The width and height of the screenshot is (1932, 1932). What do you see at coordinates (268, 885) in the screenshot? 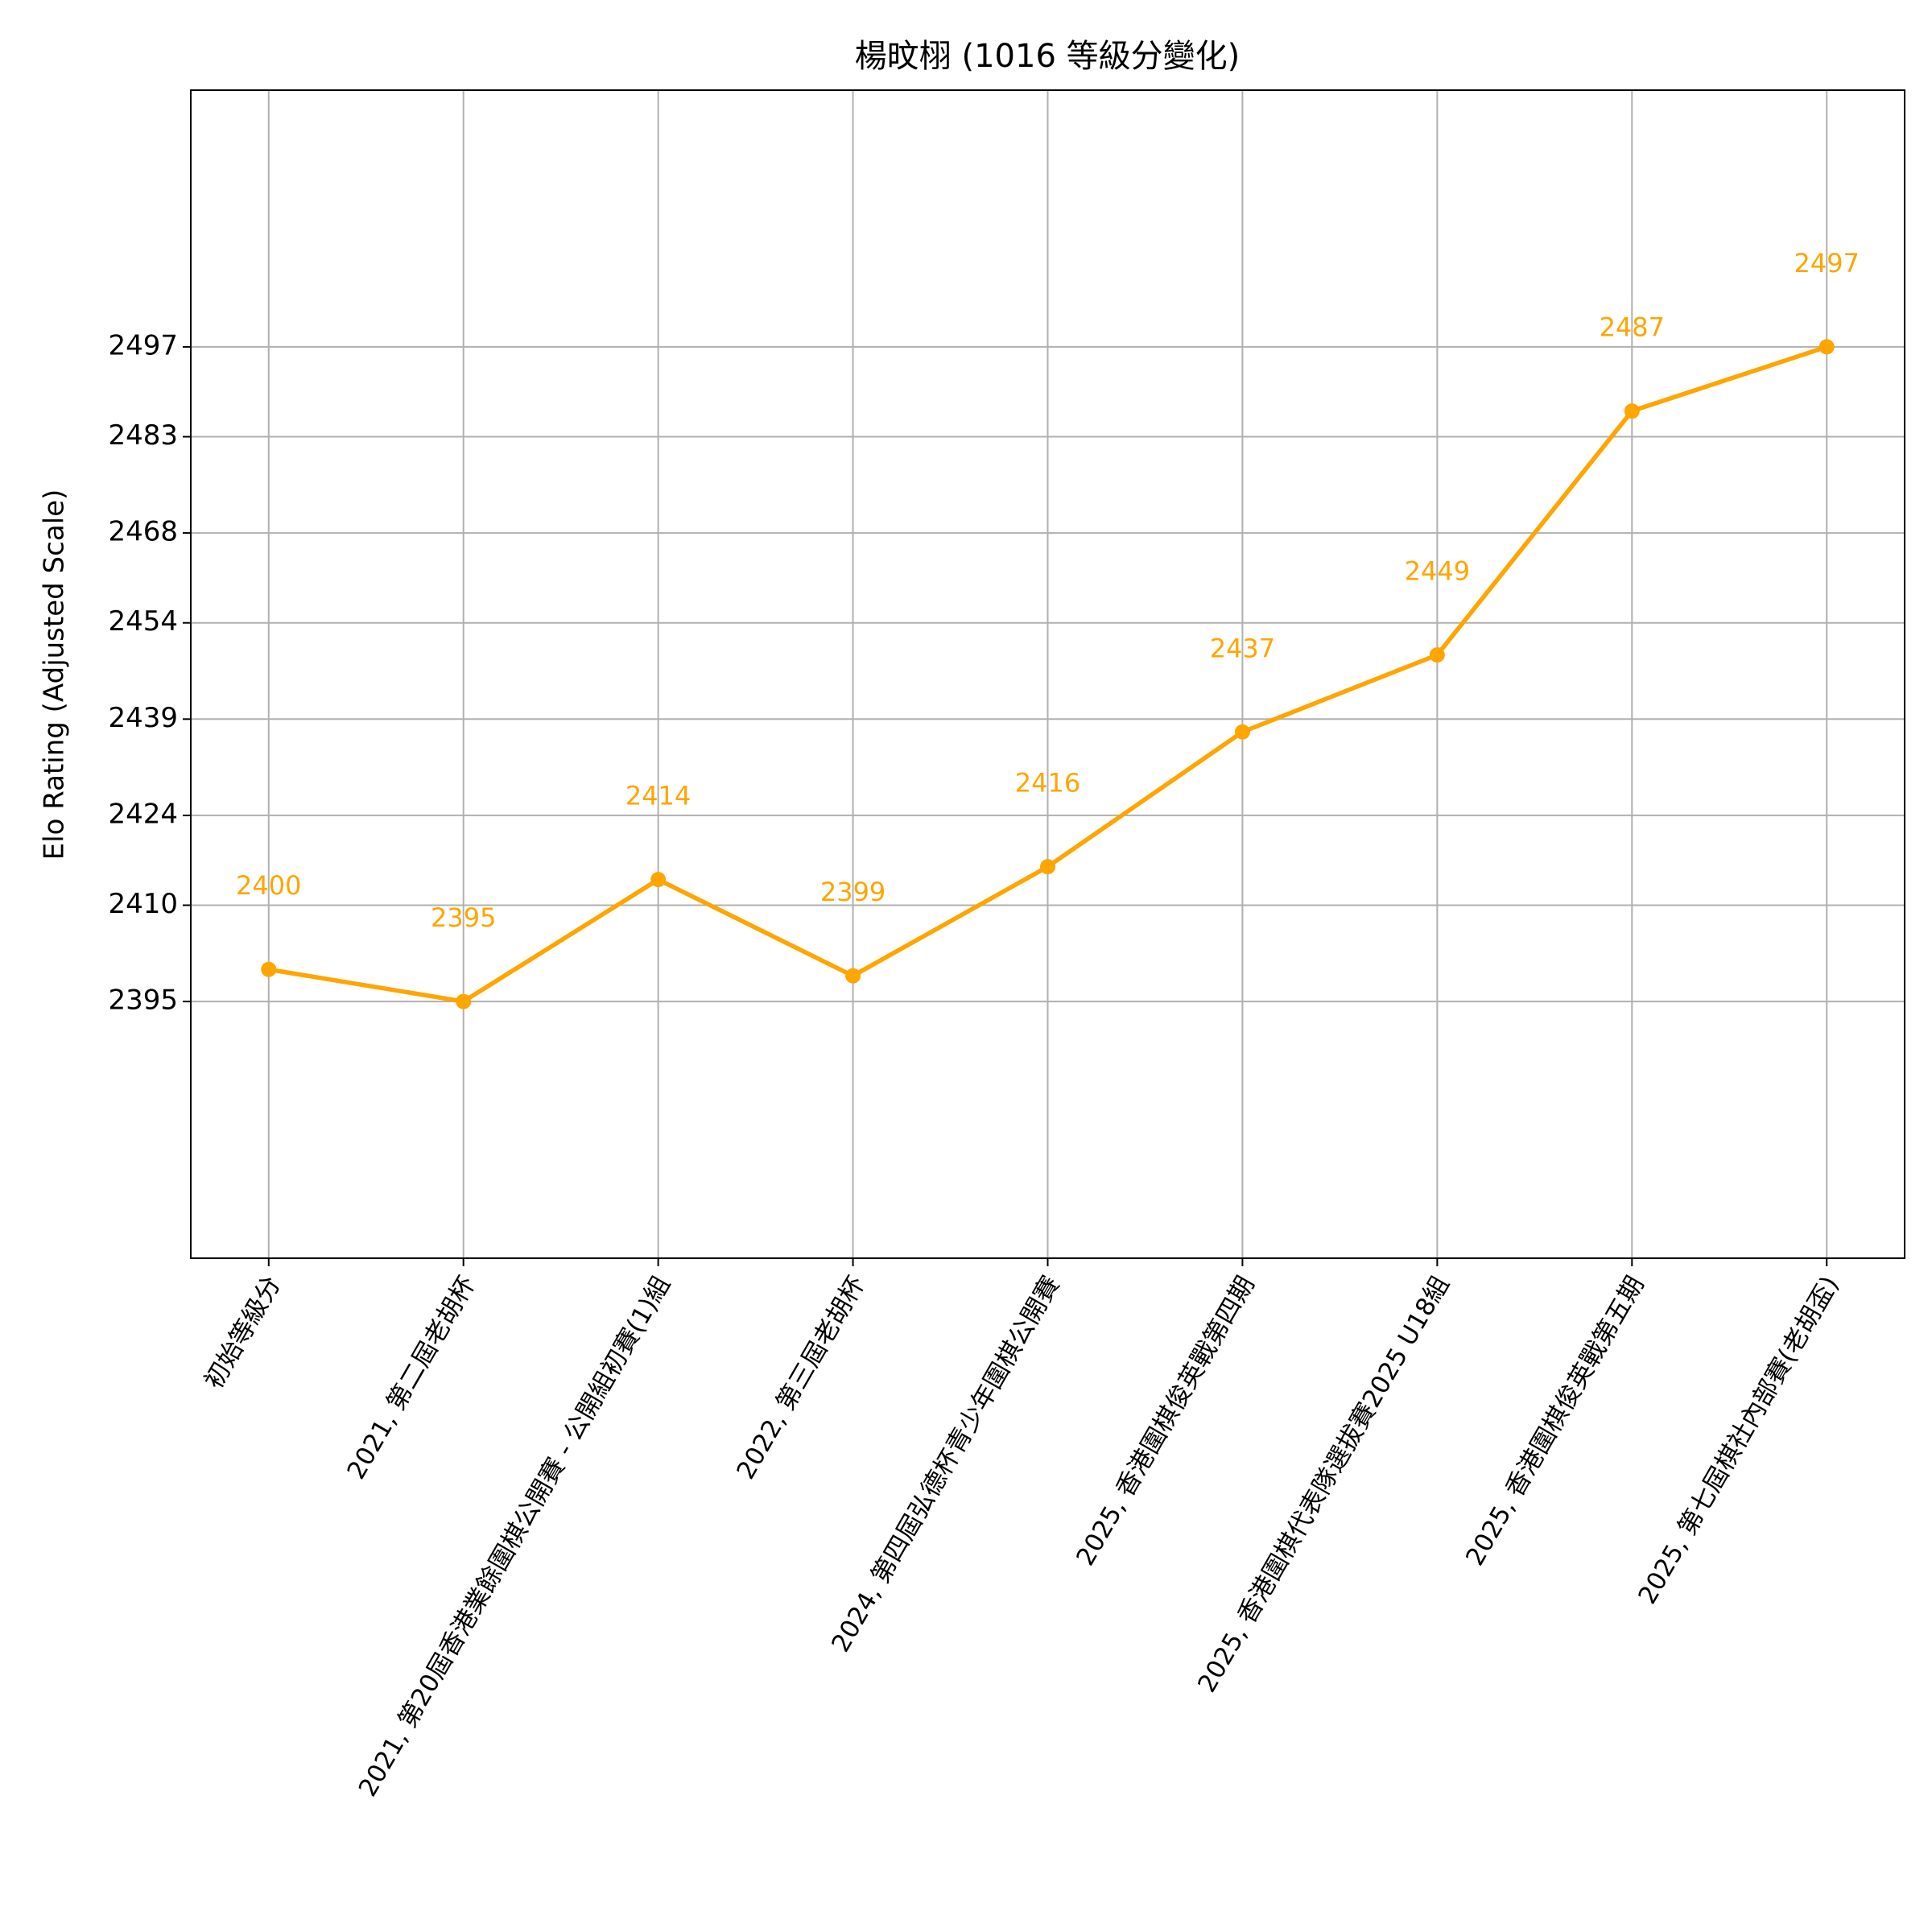
I see `data-label: 2400` at bounding box center [268, 885].